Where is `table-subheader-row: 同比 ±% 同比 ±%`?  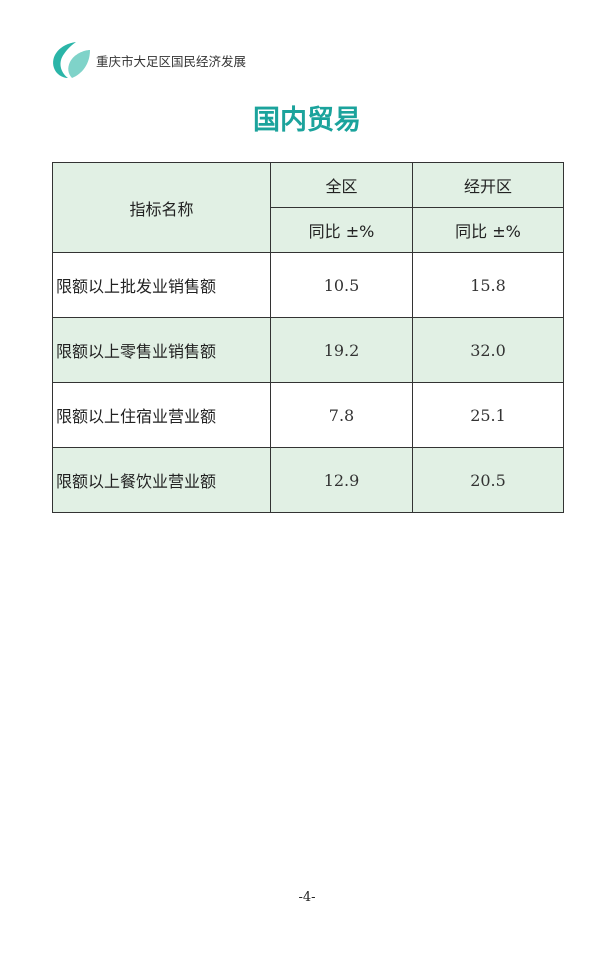 table-subheader-row: 同比 ±% 同比 ±% is located at coordinates (308, 230).